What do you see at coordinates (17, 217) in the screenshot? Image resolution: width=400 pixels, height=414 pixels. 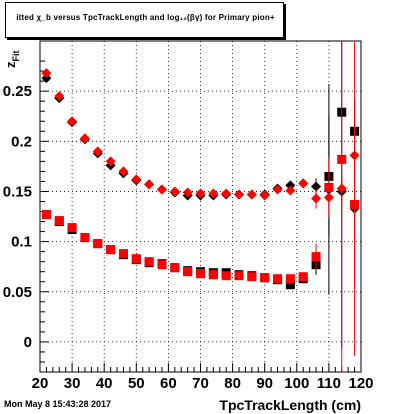 I see `y-tick-labels: 0 0.05 0.1 0.15 0.2 0.25` at bounding box center [17, 217].